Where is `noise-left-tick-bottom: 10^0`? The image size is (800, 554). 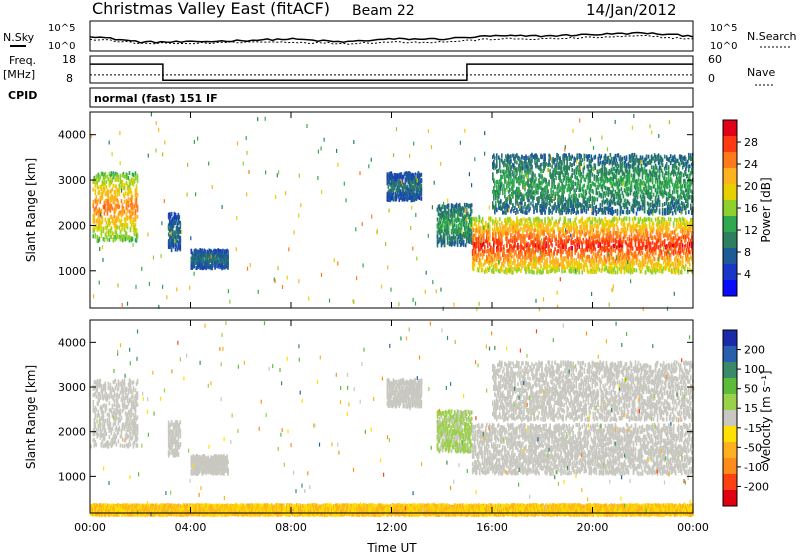 noise-left-tick-bottom: 10^0 is located at coordinates (61, 46).